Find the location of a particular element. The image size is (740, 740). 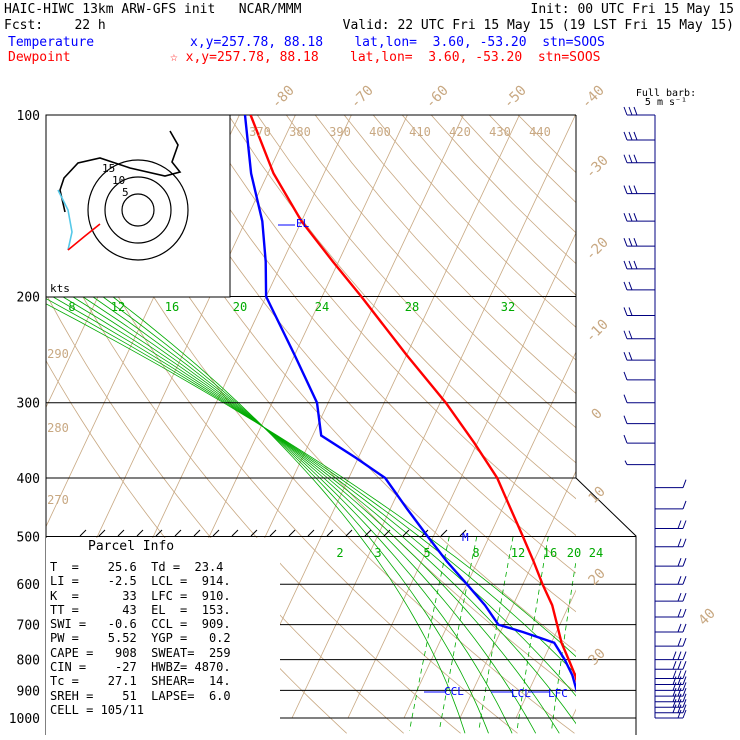

hodograph-units-label: kts is located at coordinates (60, 288).